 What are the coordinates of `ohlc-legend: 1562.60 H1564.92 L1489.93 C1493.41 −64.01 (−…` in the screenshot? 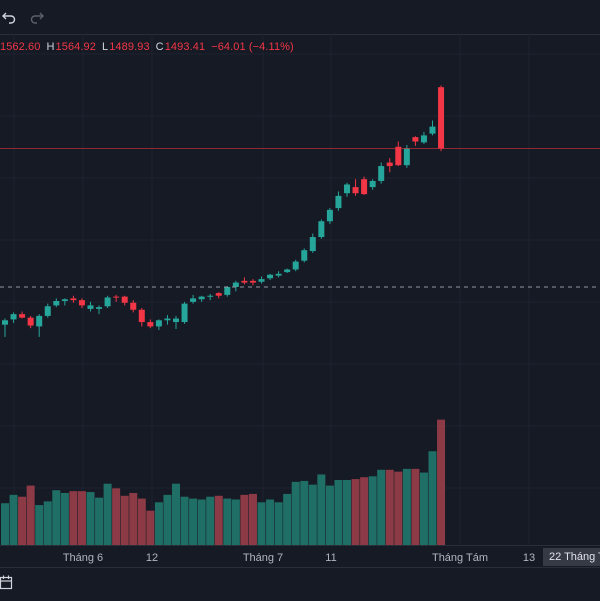 It's located at (147, 47).